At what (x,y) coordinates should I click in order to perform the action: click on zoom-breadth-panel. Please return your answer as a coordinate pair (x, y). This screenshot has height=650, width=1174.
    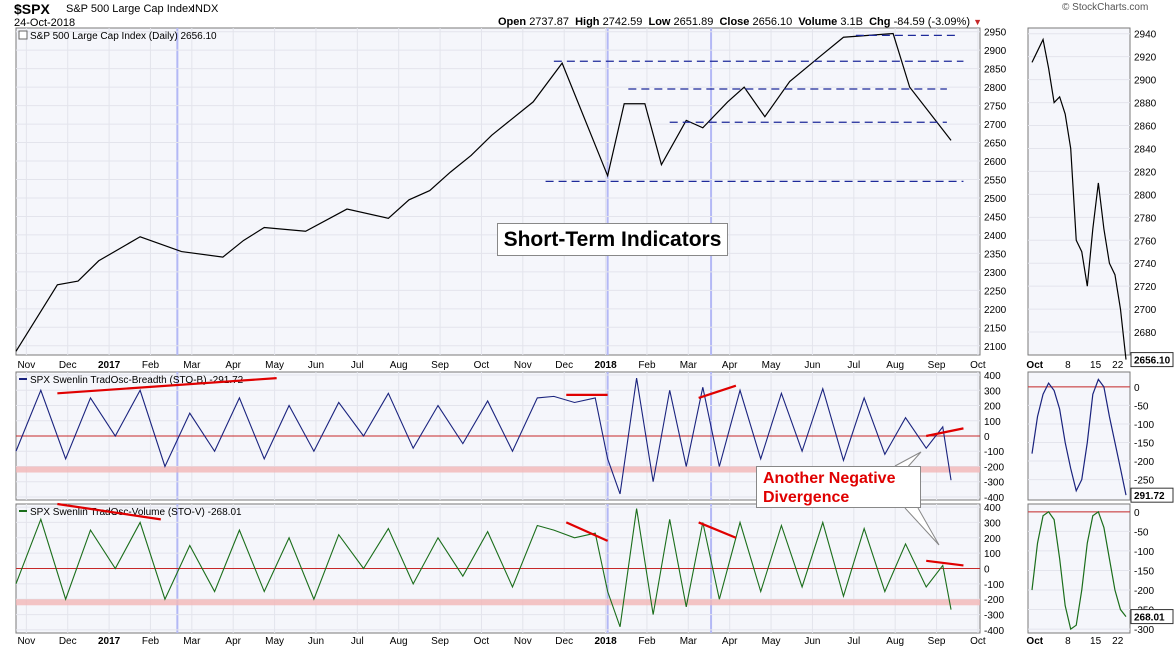
    Looking at the image, I should click on (1079, 436).